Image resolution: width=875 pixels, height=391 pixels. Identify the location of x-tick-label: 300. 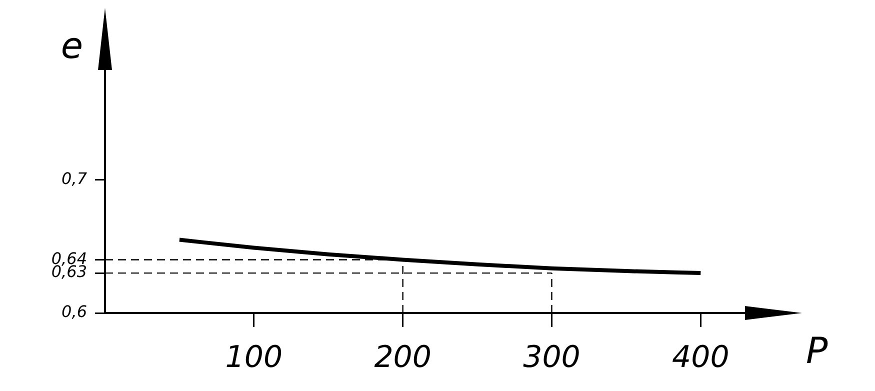
(551, 357).